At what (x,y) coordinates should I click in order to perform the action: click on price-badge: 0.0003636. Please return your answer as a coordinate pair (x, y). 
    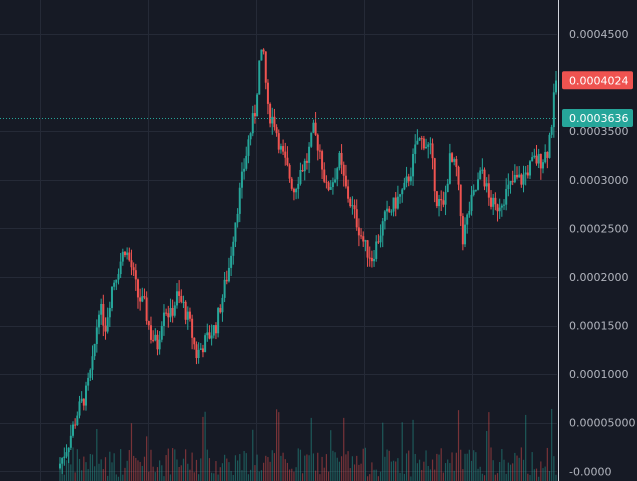
    Looking at the image, I should click on (597, 117).